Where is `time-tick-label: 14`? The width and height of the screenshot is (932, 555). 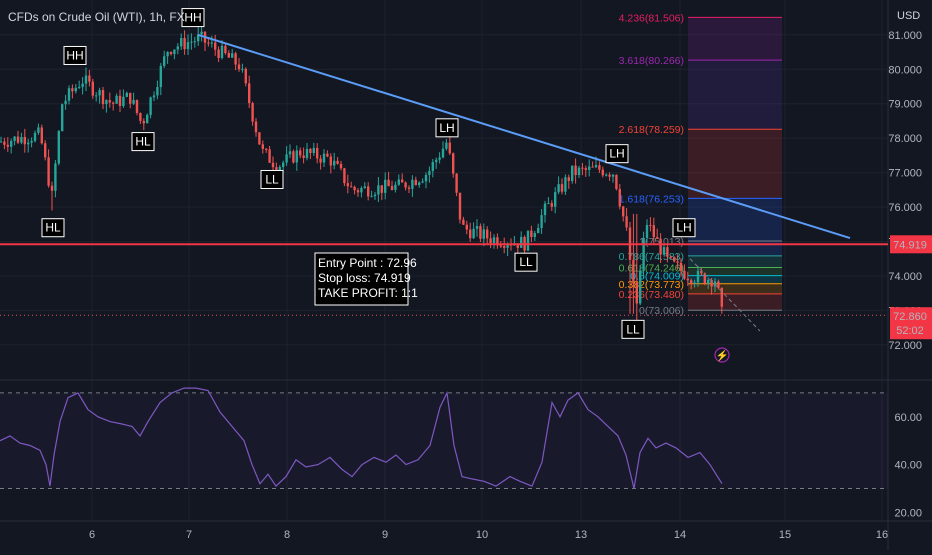 time-tick-label: 14 is located at coordinates (680, 535).